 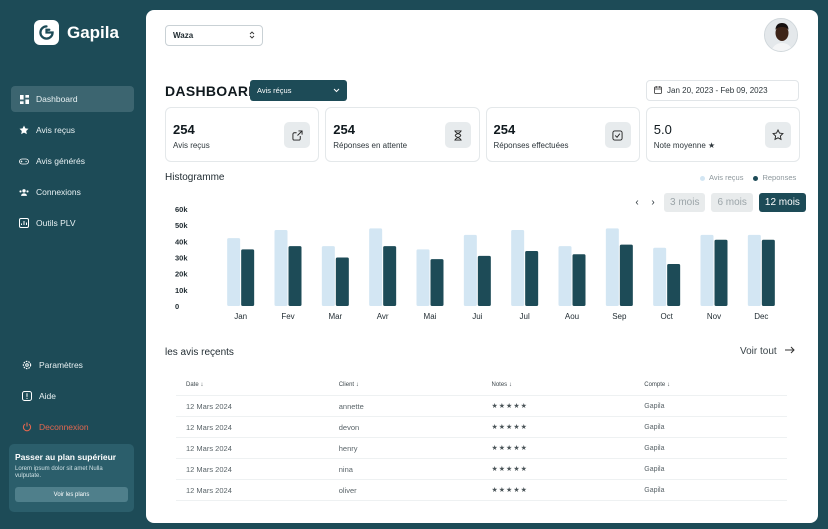 I want to click on cell-date: 12 Mars 2024, so click(x=209, y=406).